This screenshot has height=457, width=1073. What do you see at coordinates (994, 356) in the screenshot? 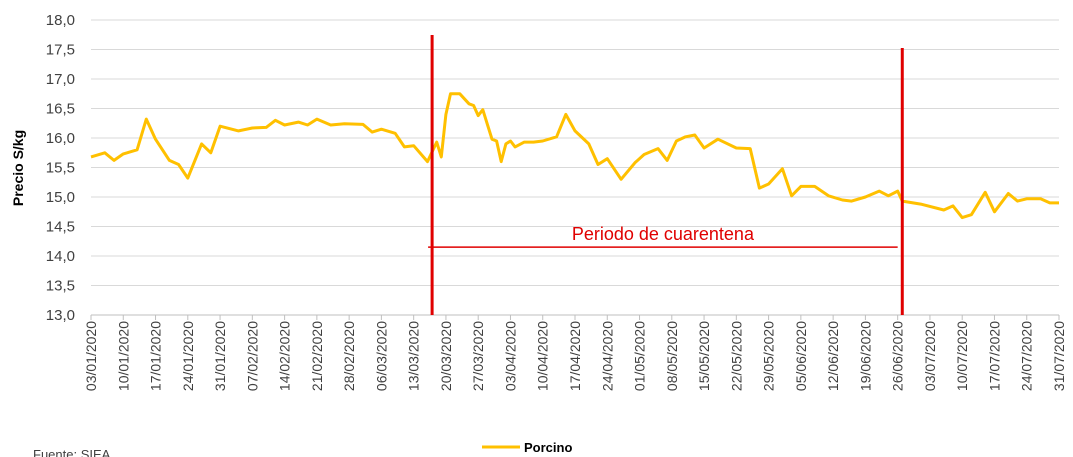
I see `x-tick-label: 17/07/2020` at bounding box center [994, 356].